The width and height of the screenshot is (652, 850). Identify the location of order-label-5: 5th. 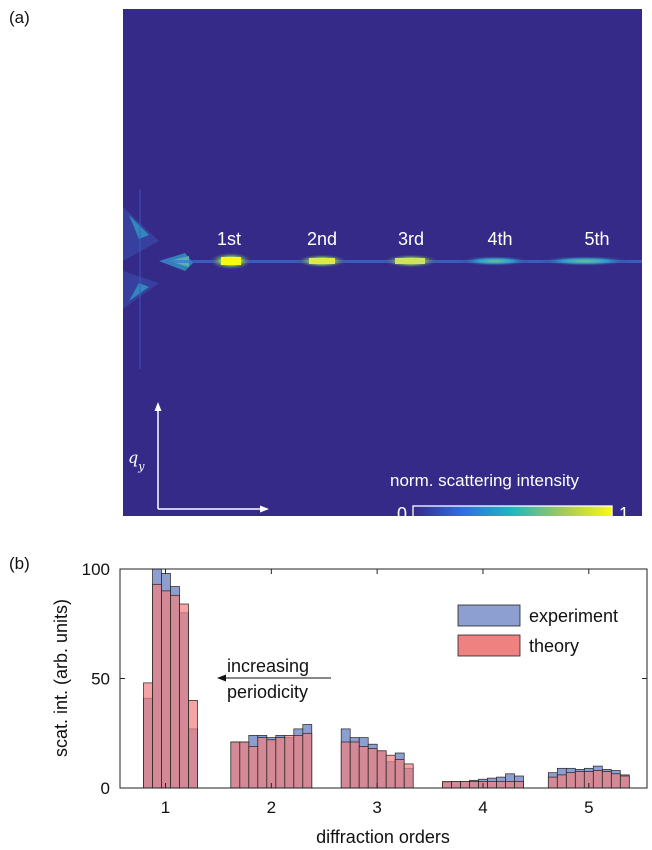
(596, 239).